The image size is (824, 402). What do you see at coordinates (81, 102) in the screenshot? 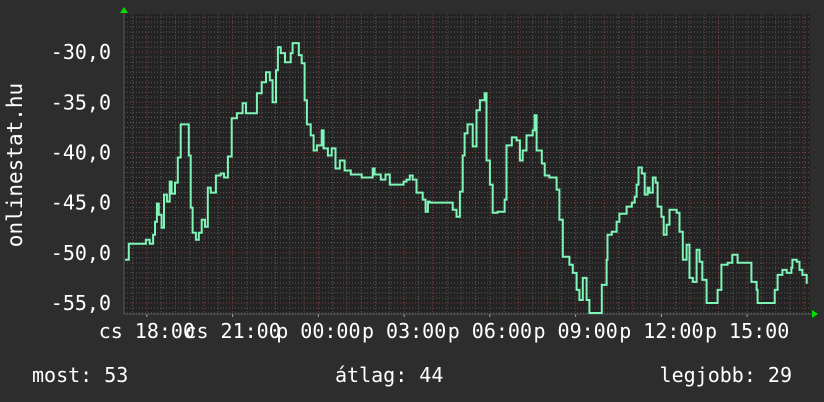
I see `y-tick-label: -35,0` at bounding box center [81, 102].